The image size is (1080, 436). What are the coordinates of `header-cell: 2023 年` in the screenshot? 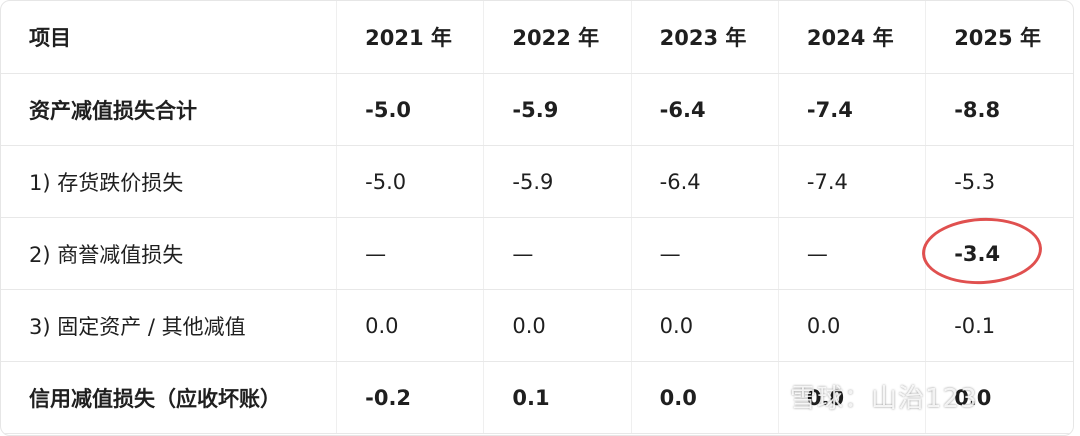 It's located at (705, 37).